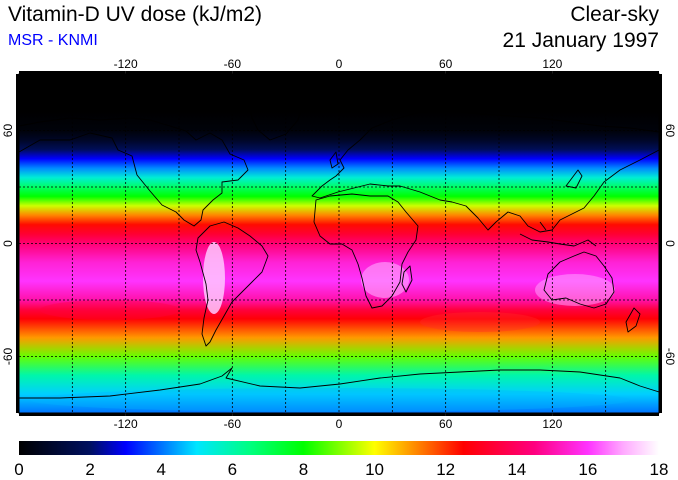 The image size is (678, 480). I want to click on lon-tick-bottom-120: 120, so click(552, 424).